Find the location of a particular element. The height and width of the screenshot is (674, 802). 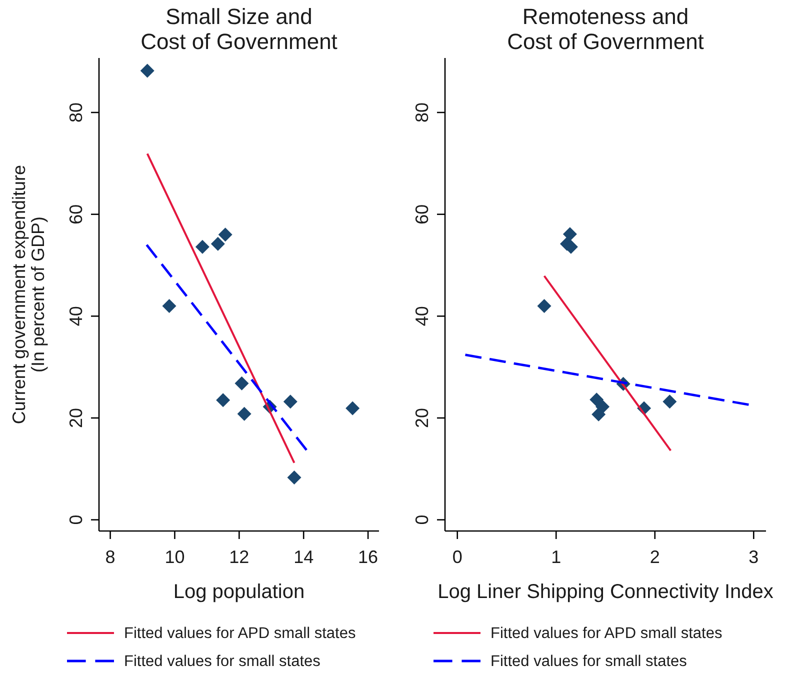

chart-title: Remoteness and Cost of Government is located at coordinates (605, 29).